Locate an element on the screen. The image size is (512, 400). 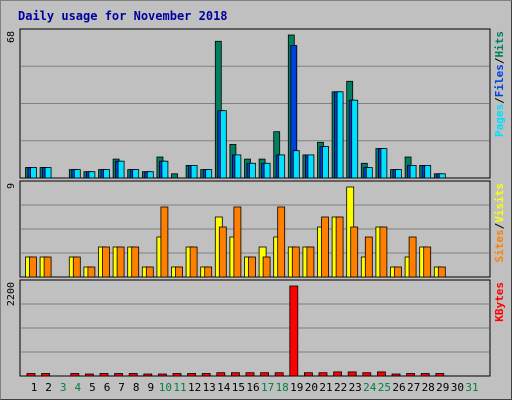
legend-entry: Hits is located at coordinates (499, 44).